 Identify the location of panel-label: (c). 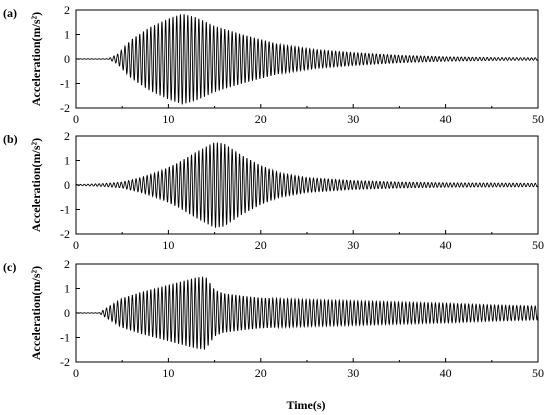
(9, 267).